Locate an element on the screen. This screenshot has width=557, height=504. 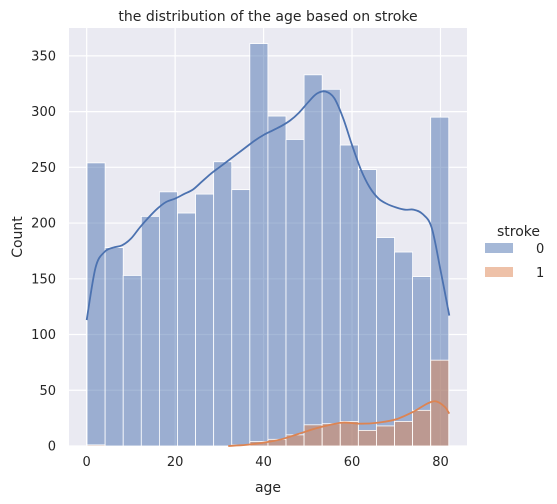
y-tick-label: 150 is located at coordinates (43, 279).